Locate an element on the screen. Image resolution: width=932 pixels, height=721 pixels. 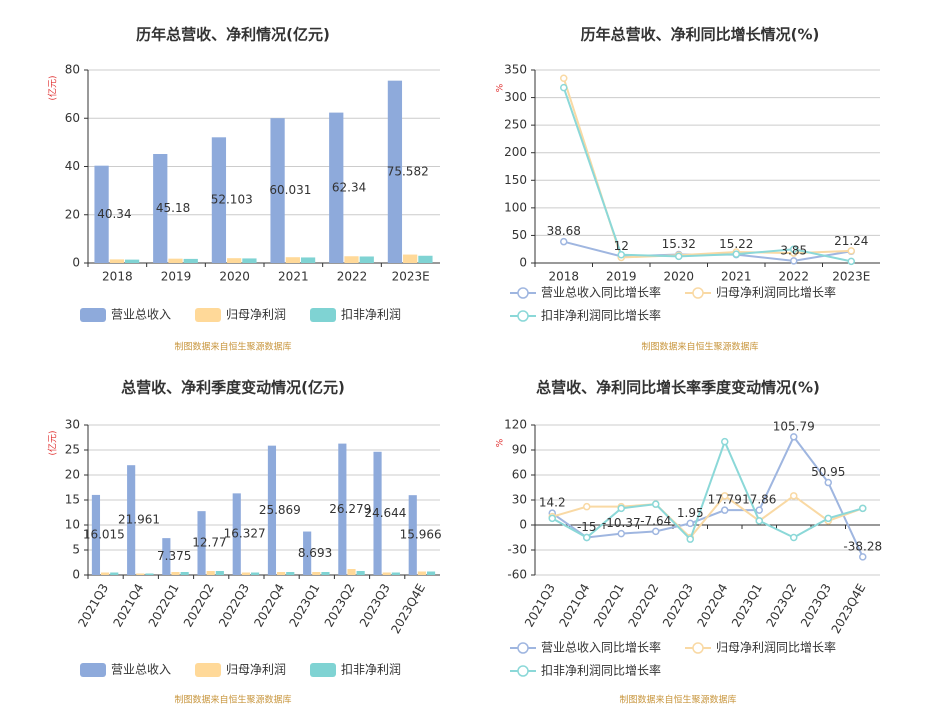
chart-title: 总营收、净利同比增长率季度变动情况(%) is located at coordinates (678, 388).